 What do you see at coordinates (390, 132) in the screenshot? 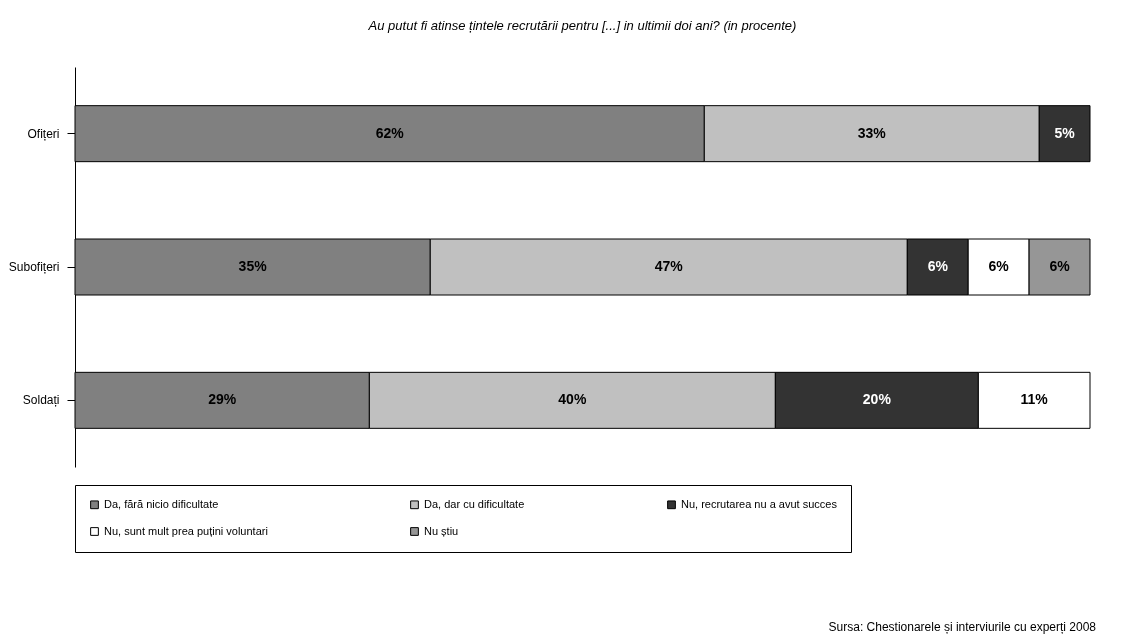
I see `data-label: 62%` at bounding box center [390, 132].